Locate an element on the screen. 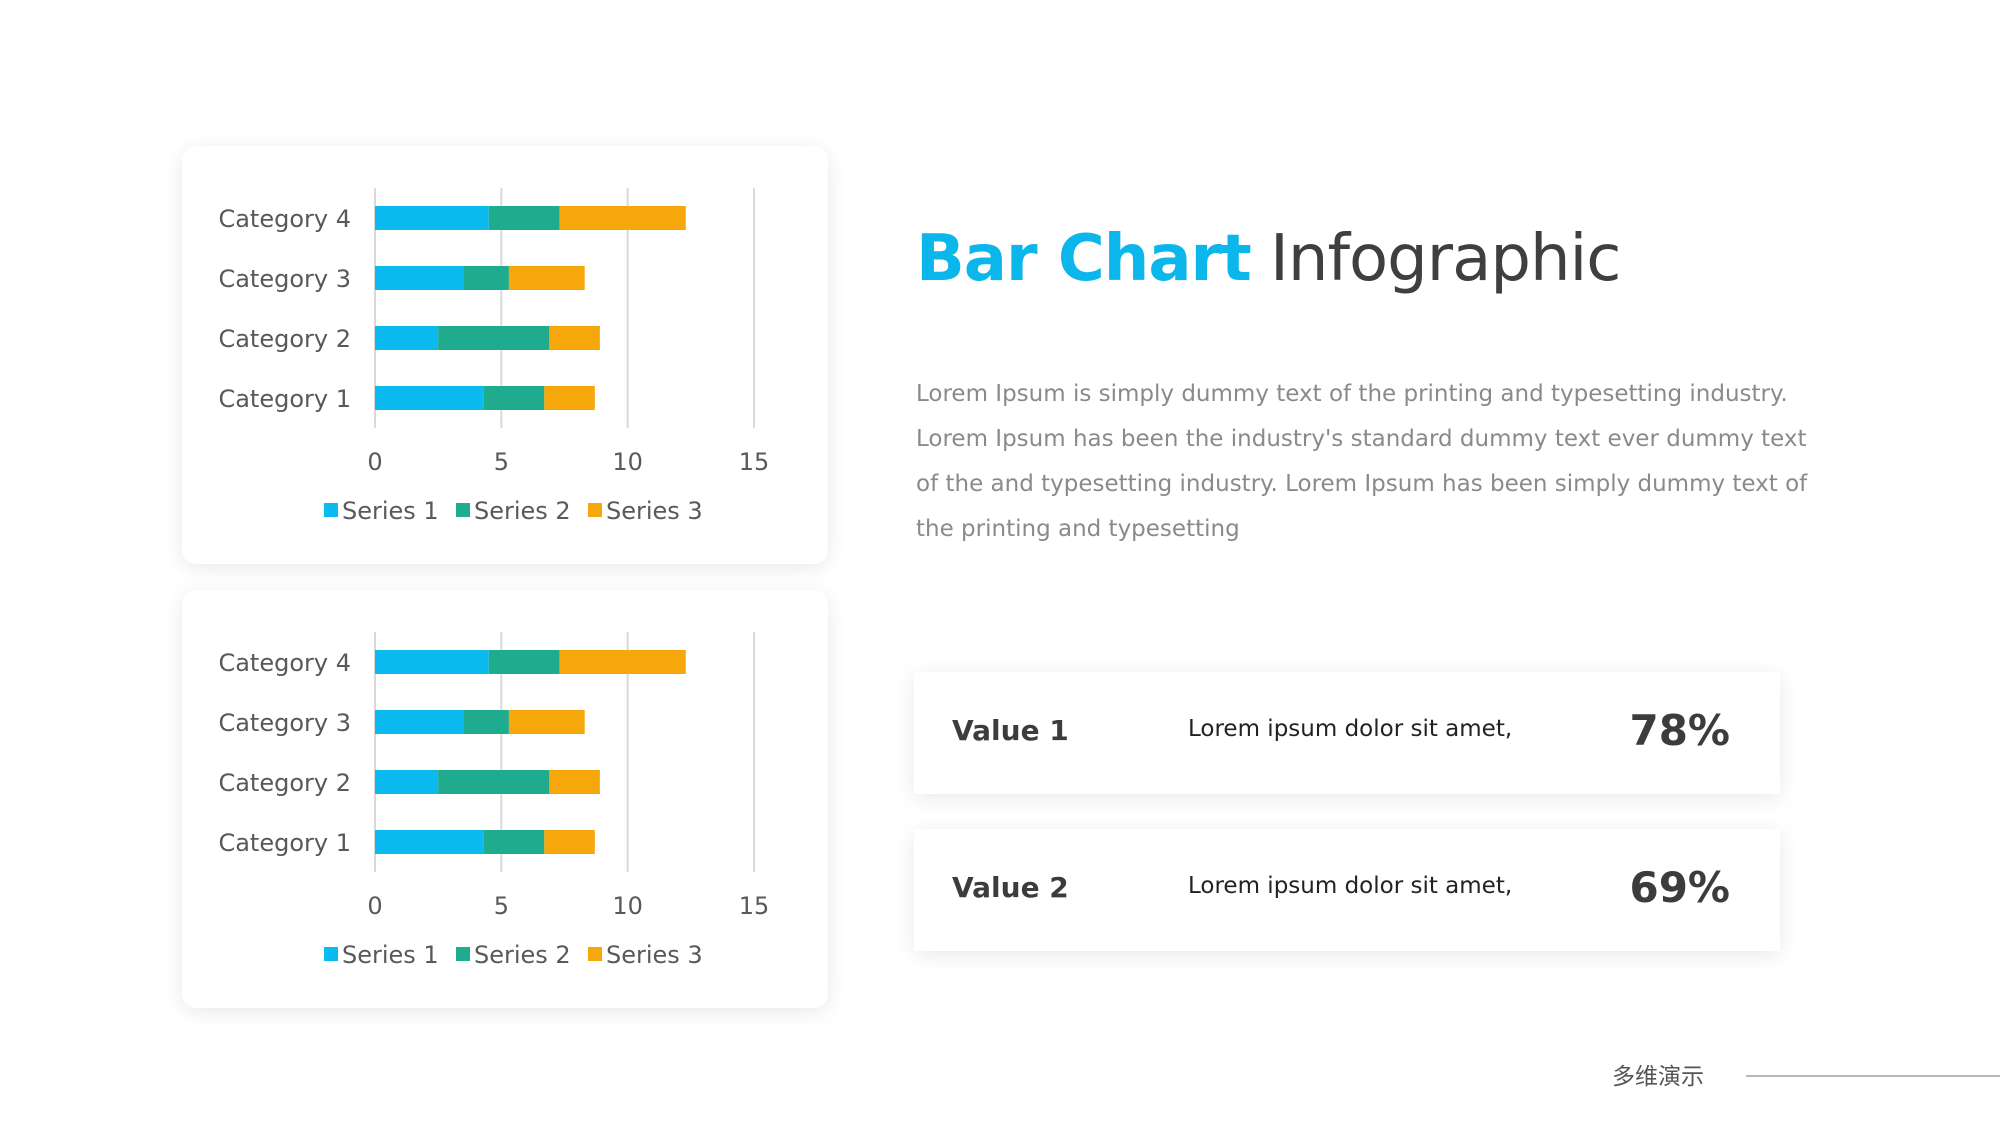 The height and width of the screenshot is (1125, 2000). page-title: Bar Chart Infographic is located at coordinates (1268, 259).